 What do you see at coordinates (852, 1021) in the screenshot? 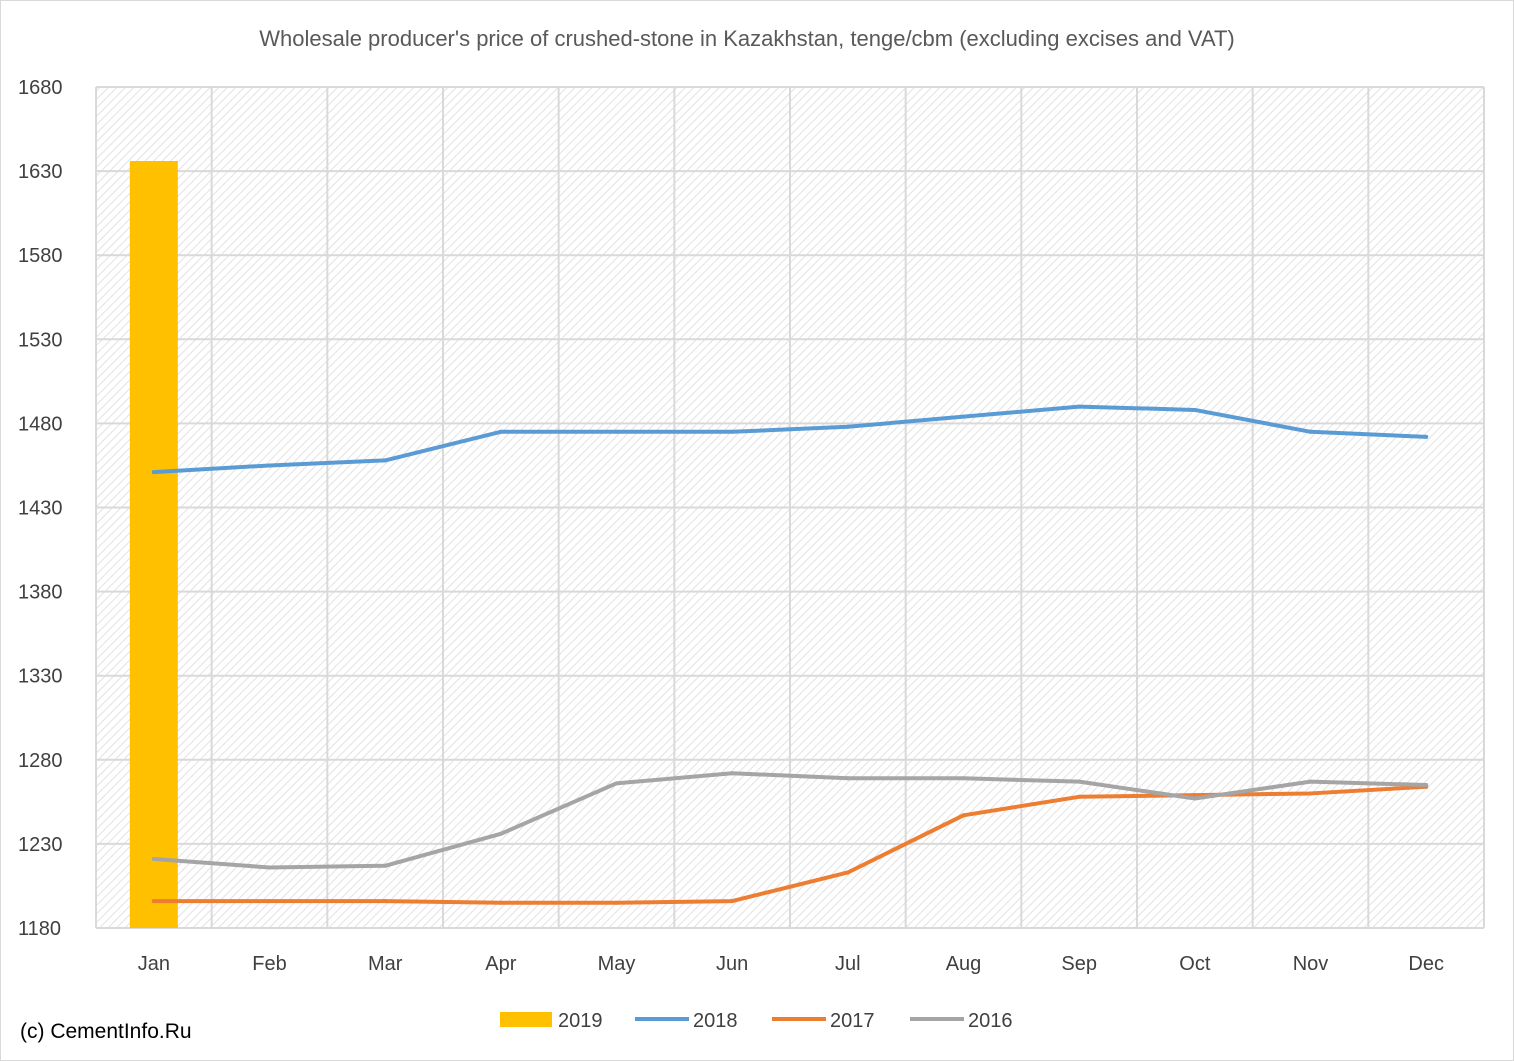
I see `legend-label-2017: 2017` at bounding box center [852, 1021].